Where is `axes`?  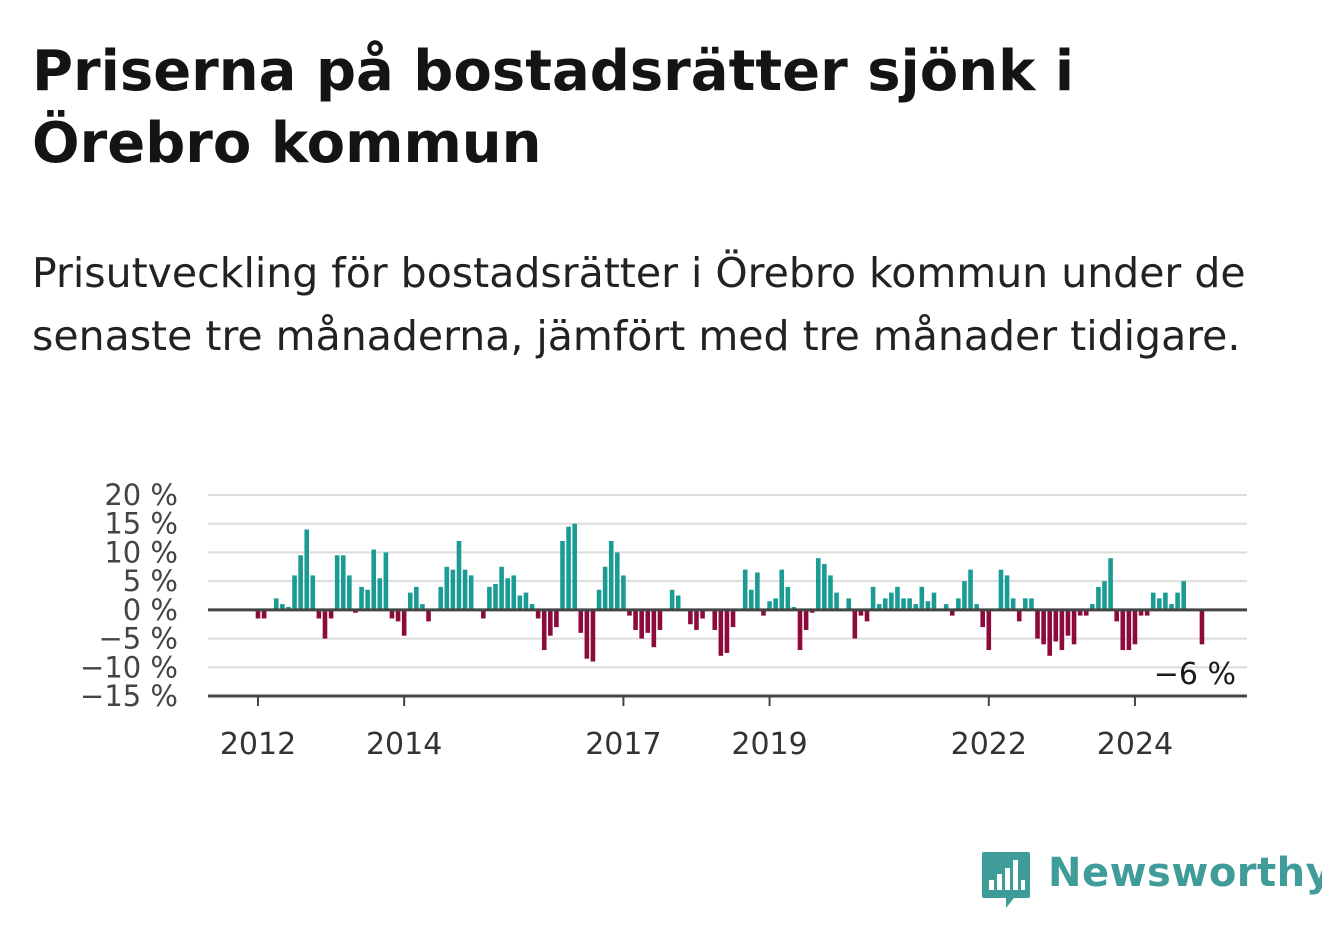
axes is located at coordinates (727, 653).